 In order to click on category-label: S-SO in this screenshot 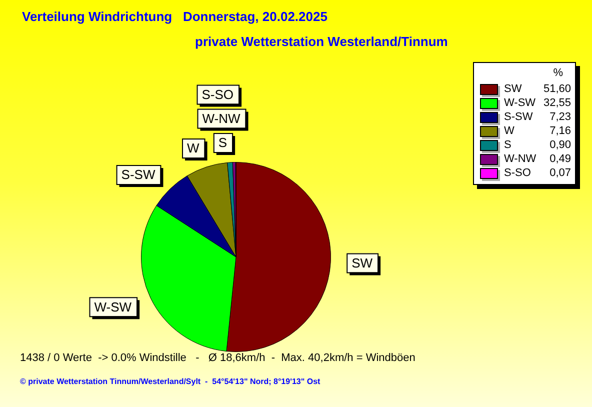, I will do `click(218, 94)`.